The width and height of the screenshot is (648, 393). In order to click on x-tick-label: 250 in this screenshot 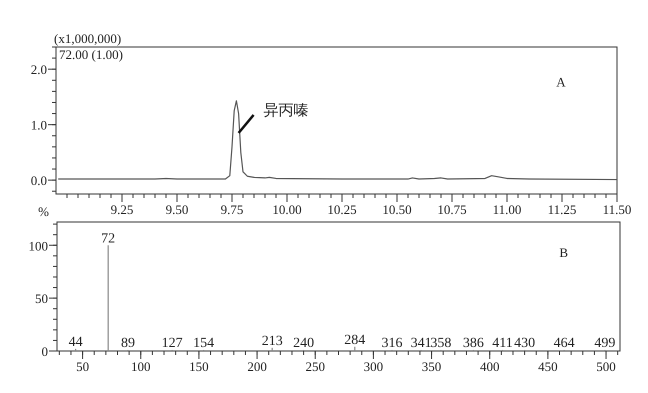, I will do `click(315, 366)`.